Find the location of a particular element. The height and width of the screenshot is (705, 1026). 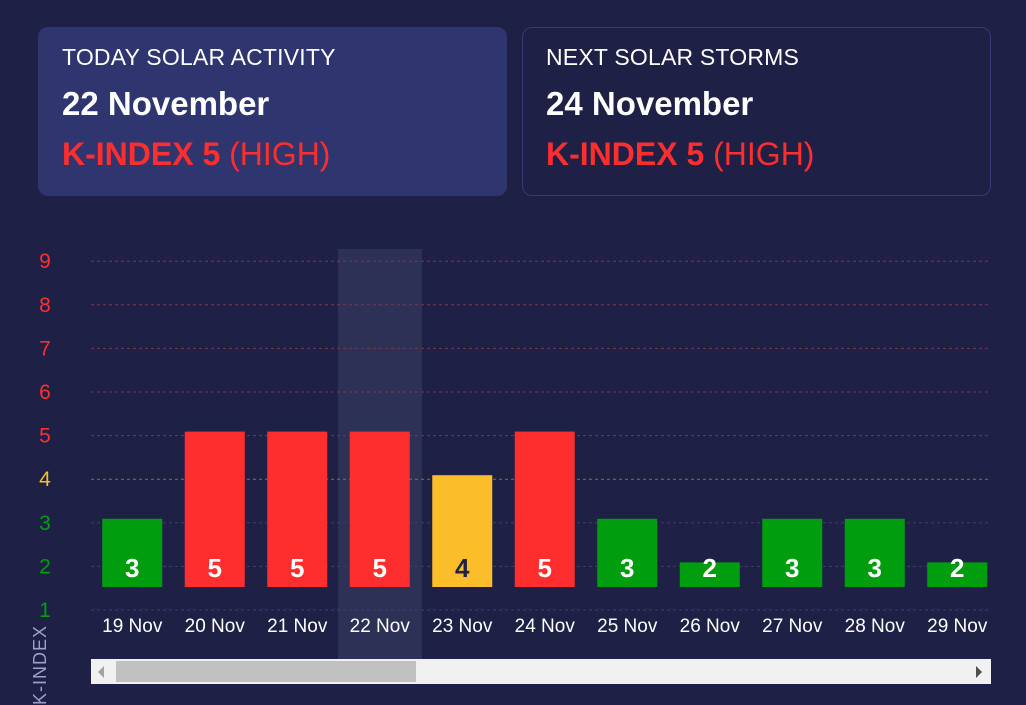

bar-28-nov is located at coordinates (874, 552).